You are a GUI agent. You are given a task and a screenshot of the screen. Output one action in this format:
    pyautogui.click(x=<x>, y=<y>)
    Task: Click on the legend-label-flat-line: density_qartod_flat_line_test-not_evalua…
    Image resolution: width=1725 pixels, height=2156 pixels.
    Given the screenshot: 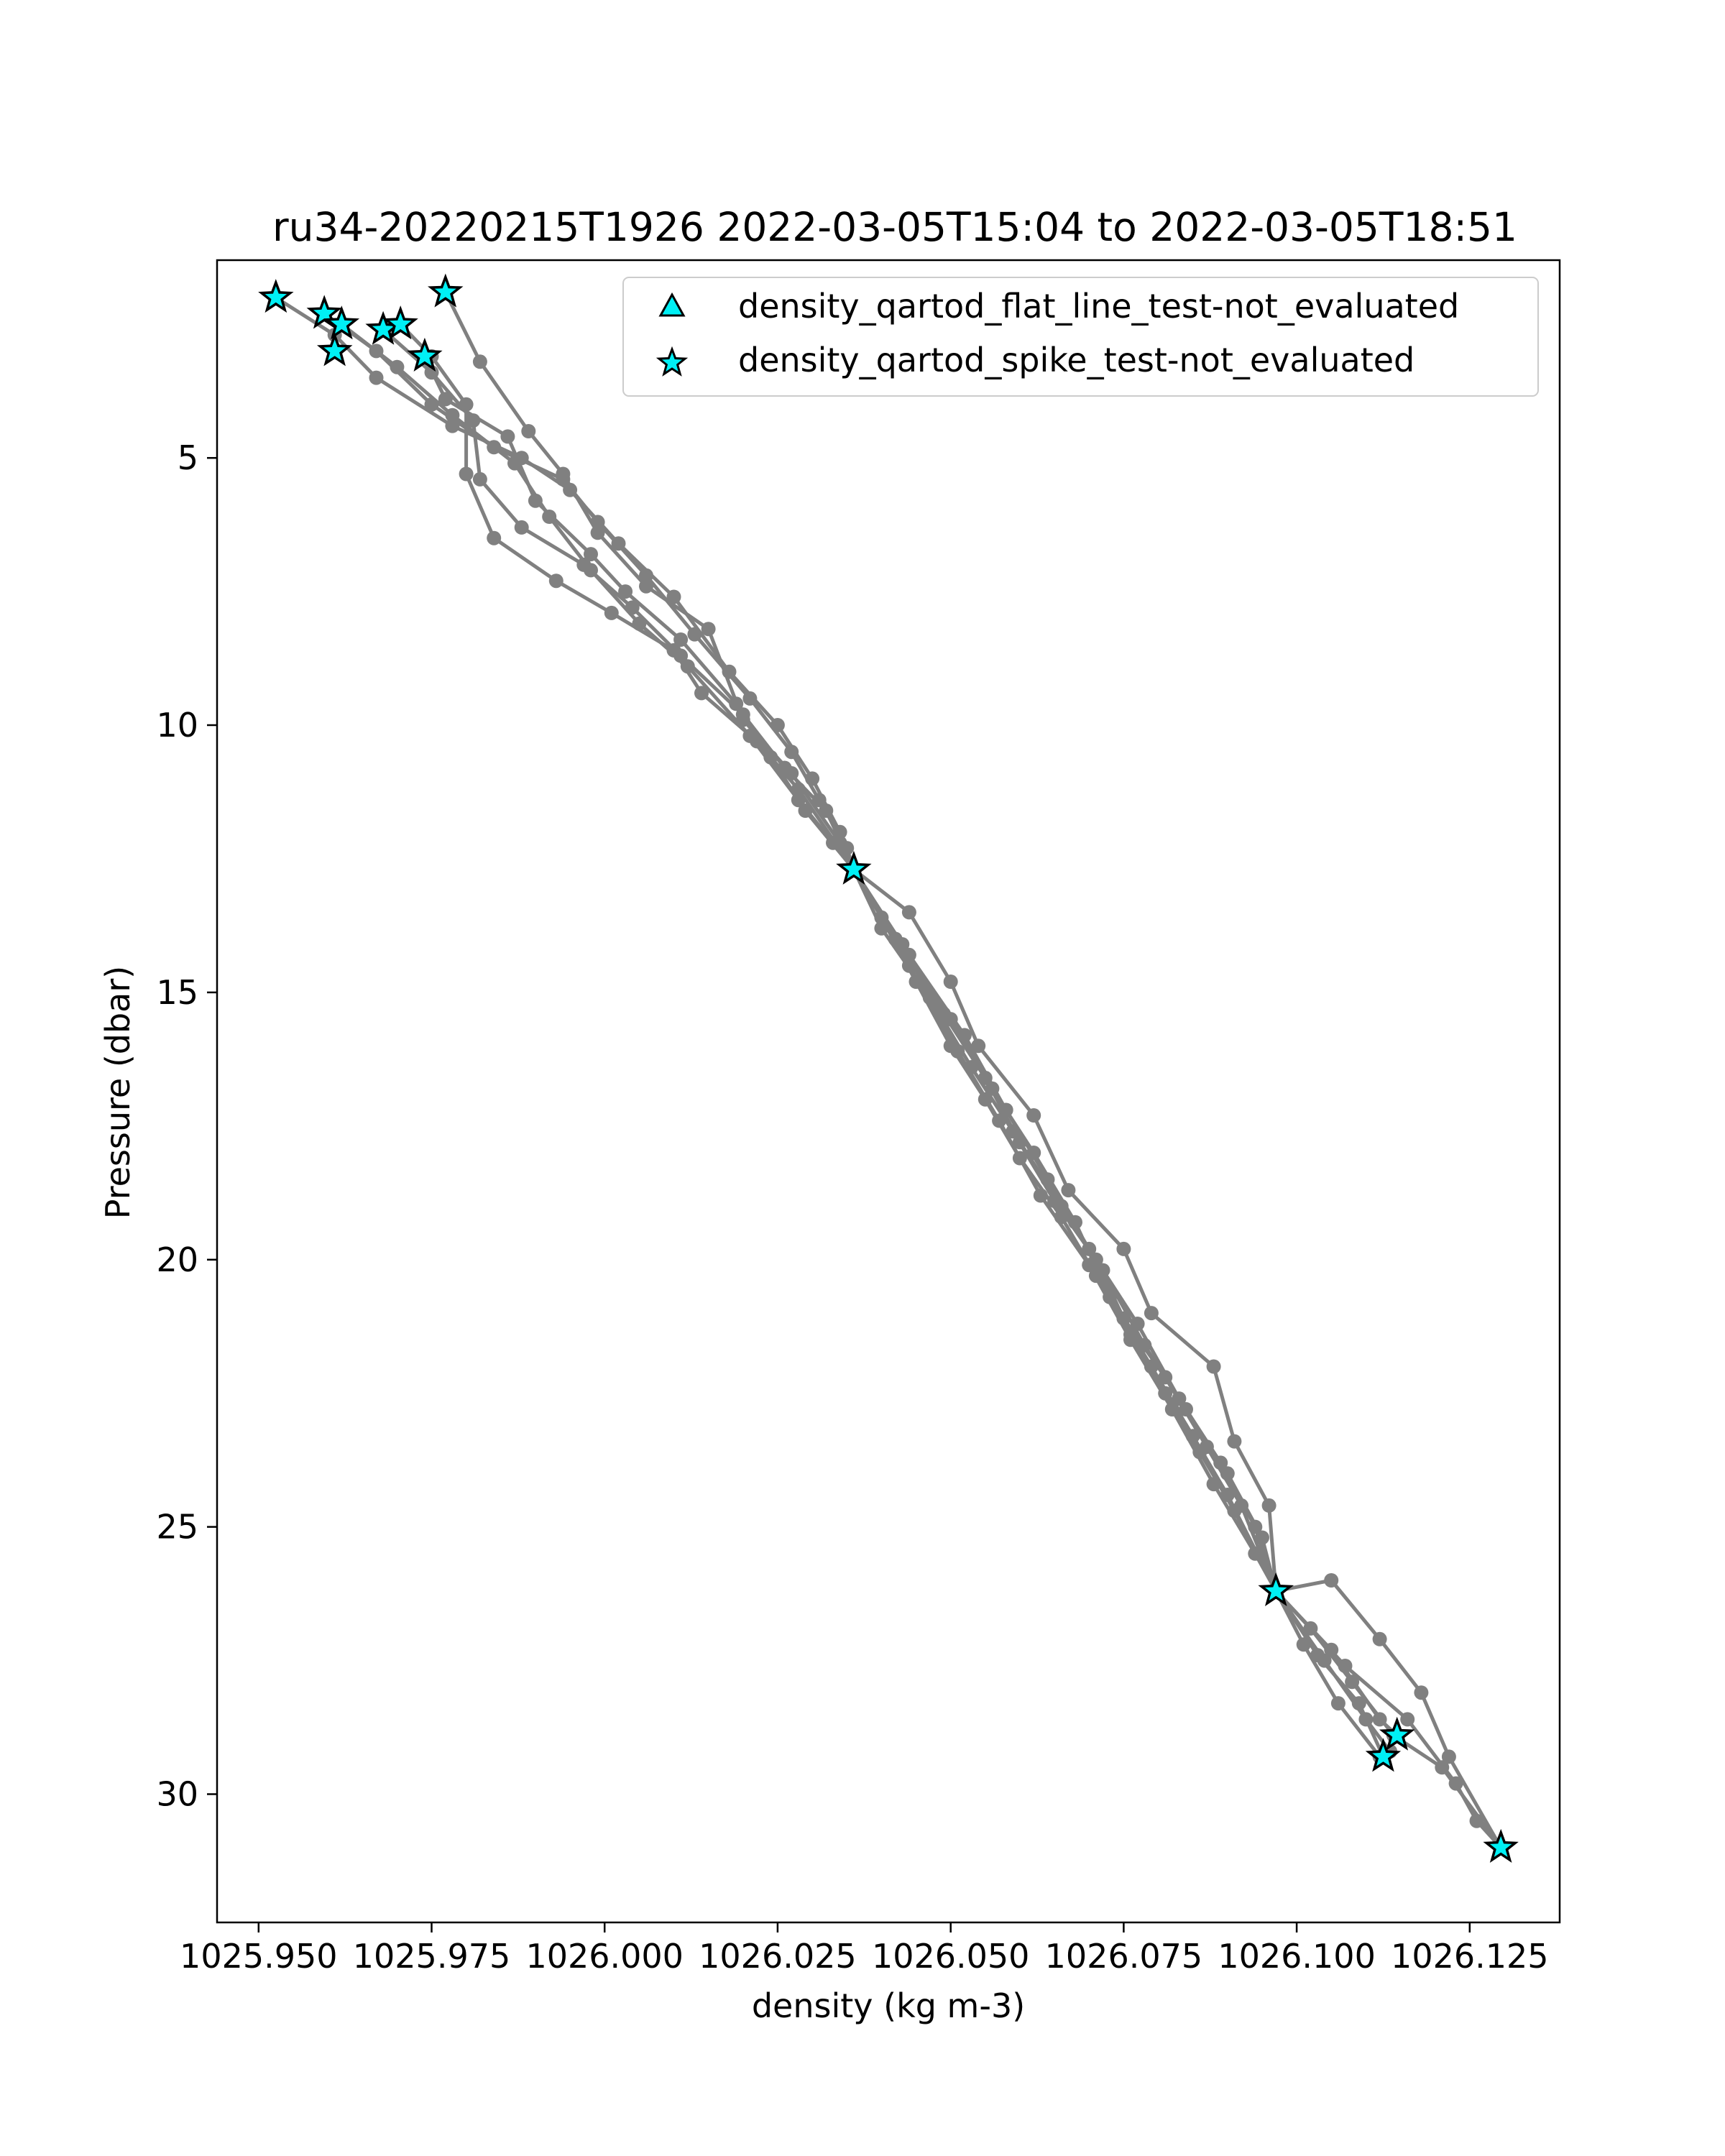 What is the action you would take?
    pyautogui.click(x=1098, y=306)
    